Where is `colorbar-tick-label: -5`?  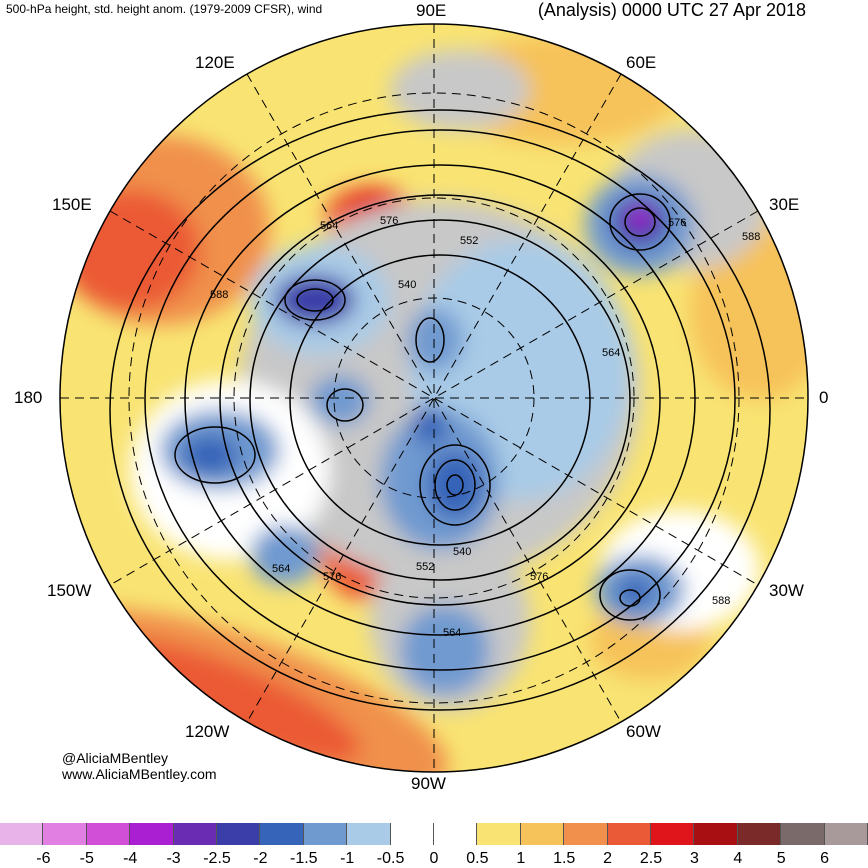
colorbar-tick-label: -5 is located at coordinates (86, 858).